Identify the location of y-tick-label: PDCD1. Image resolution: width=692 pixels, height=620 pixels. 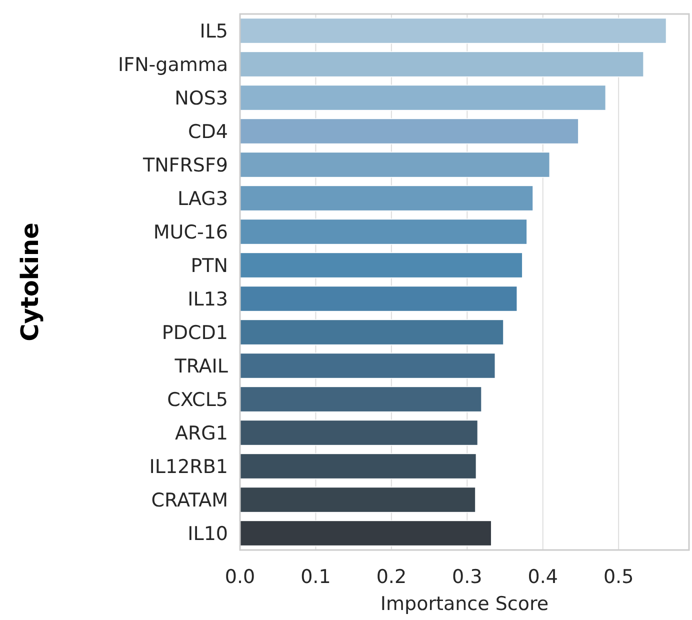
(195, 333).